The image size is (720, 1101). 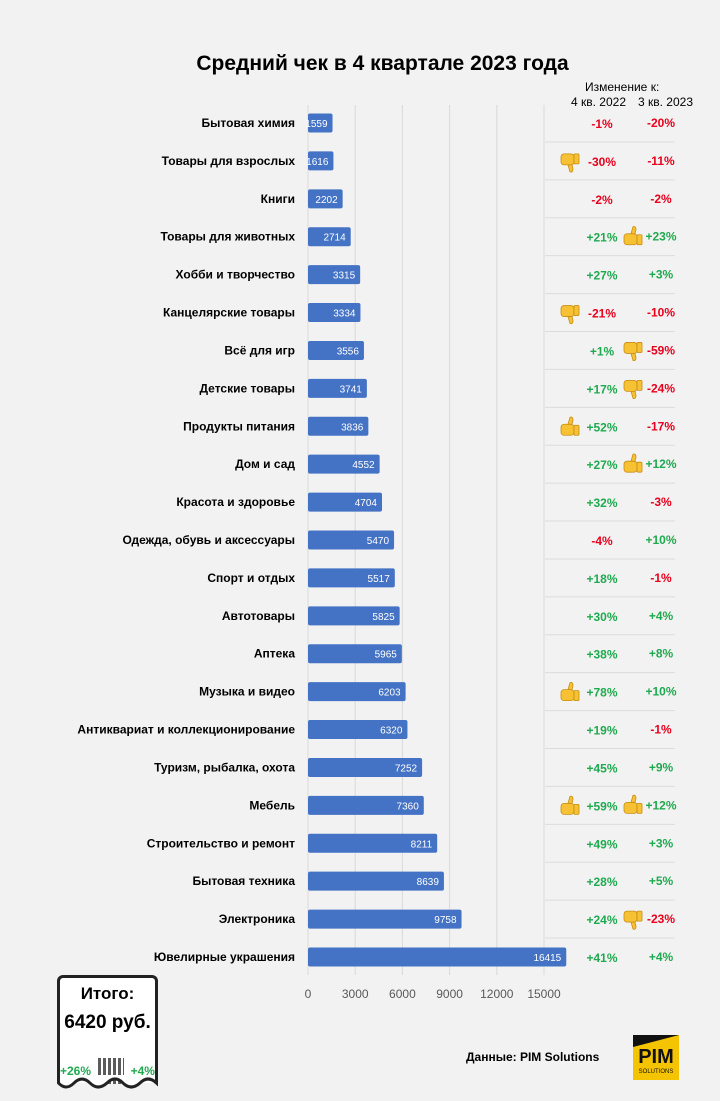 What do you see at coordinates (547, 958) in the screenshot?
I see `bar-value-label: 16415` at bounding box center [547, 958].